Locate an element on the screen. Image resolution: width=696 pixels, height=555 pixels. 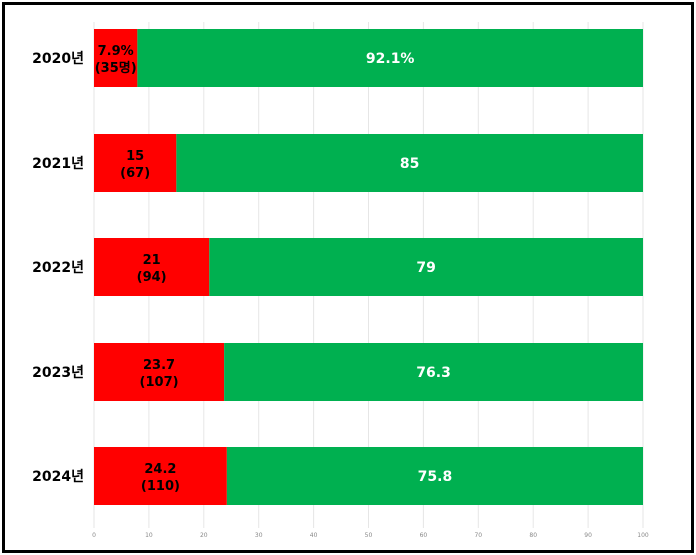
x-tick-label: 40 is located at coordinates (314, 535).